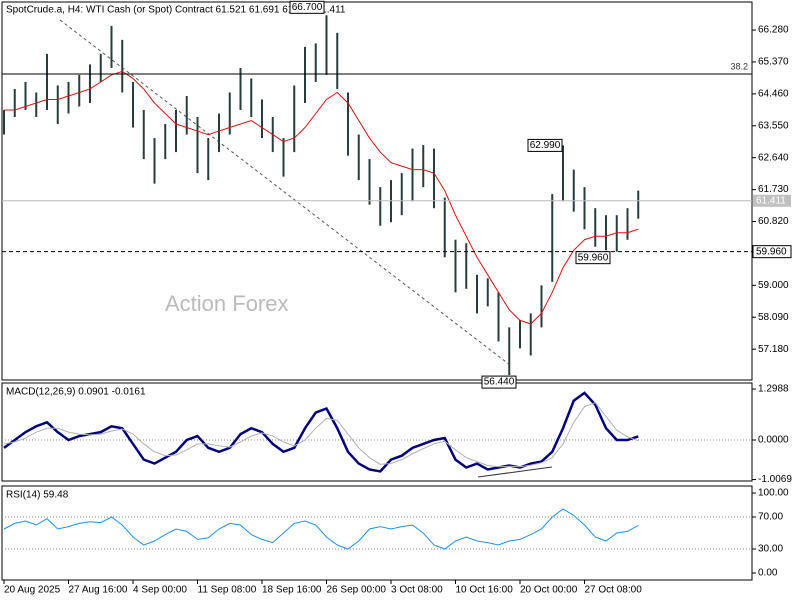 The height and width of the screenshot is (600, 800). I want to click on x-tick-label: 27 Oct 08:00, so click(614, 590).